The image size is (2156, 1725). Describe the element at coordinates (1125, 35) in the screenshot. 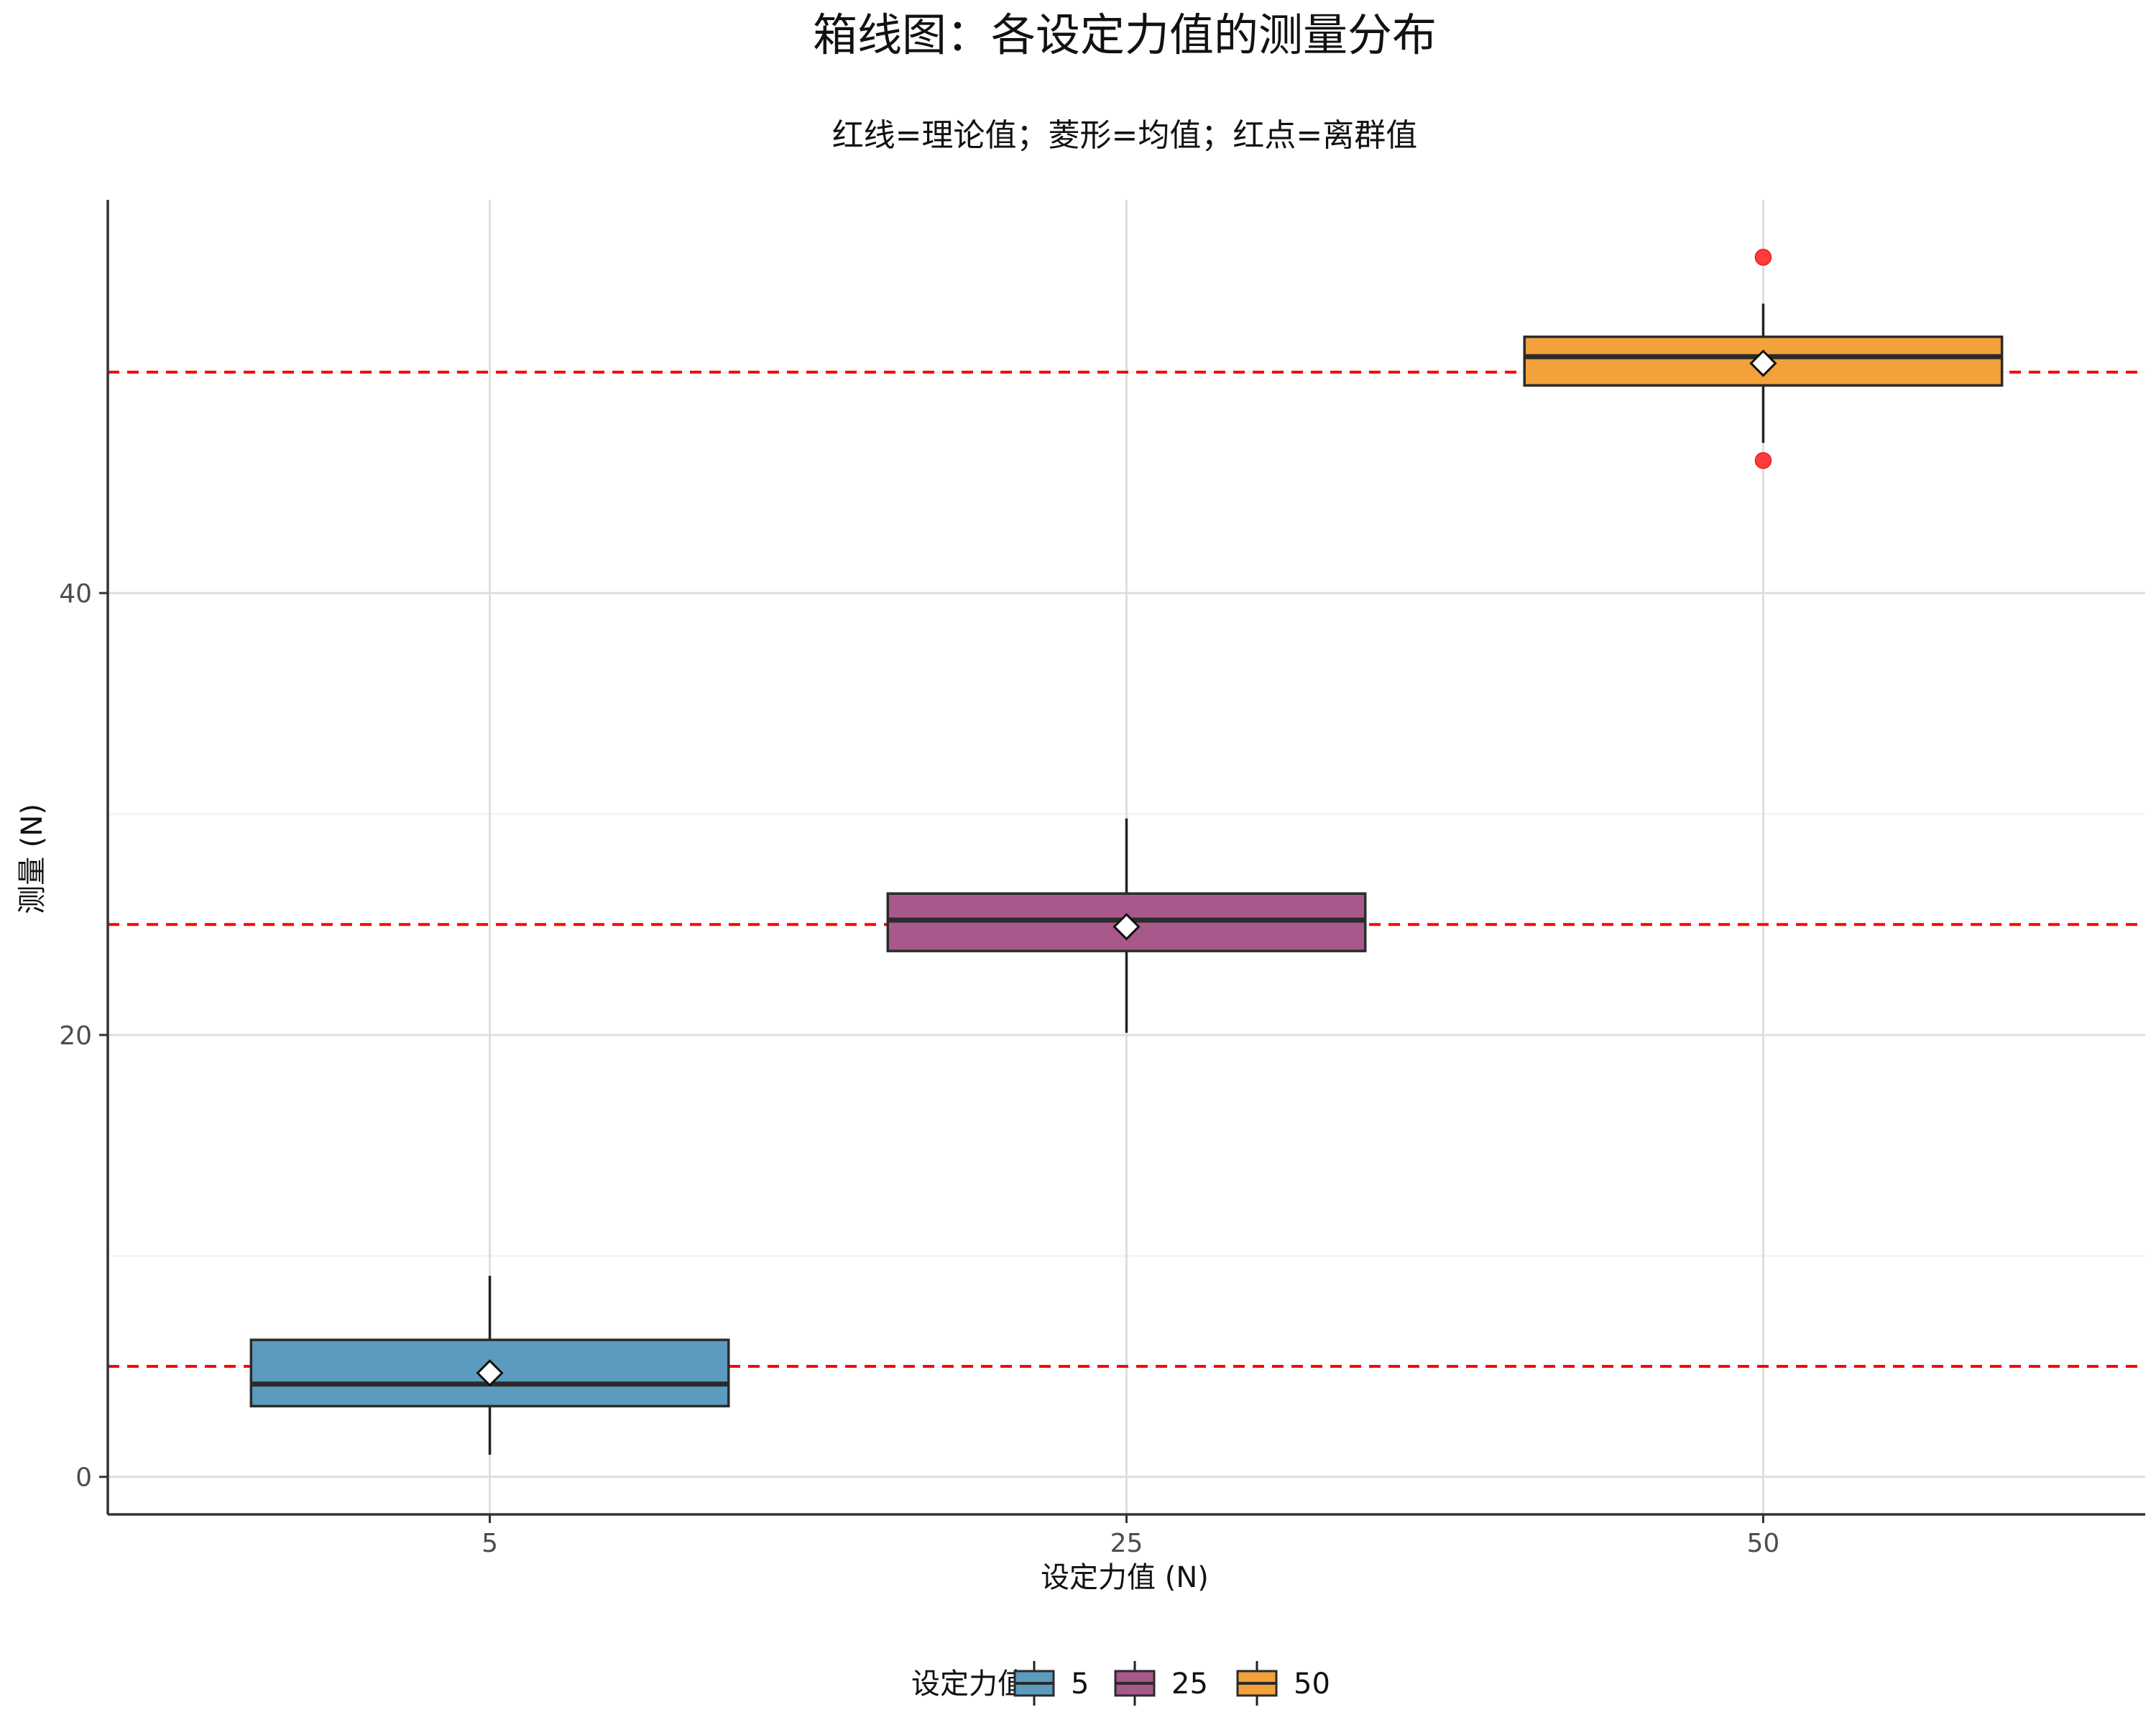

I see `chart-title: 箱线图：各设定力值的测量分布` at that location.